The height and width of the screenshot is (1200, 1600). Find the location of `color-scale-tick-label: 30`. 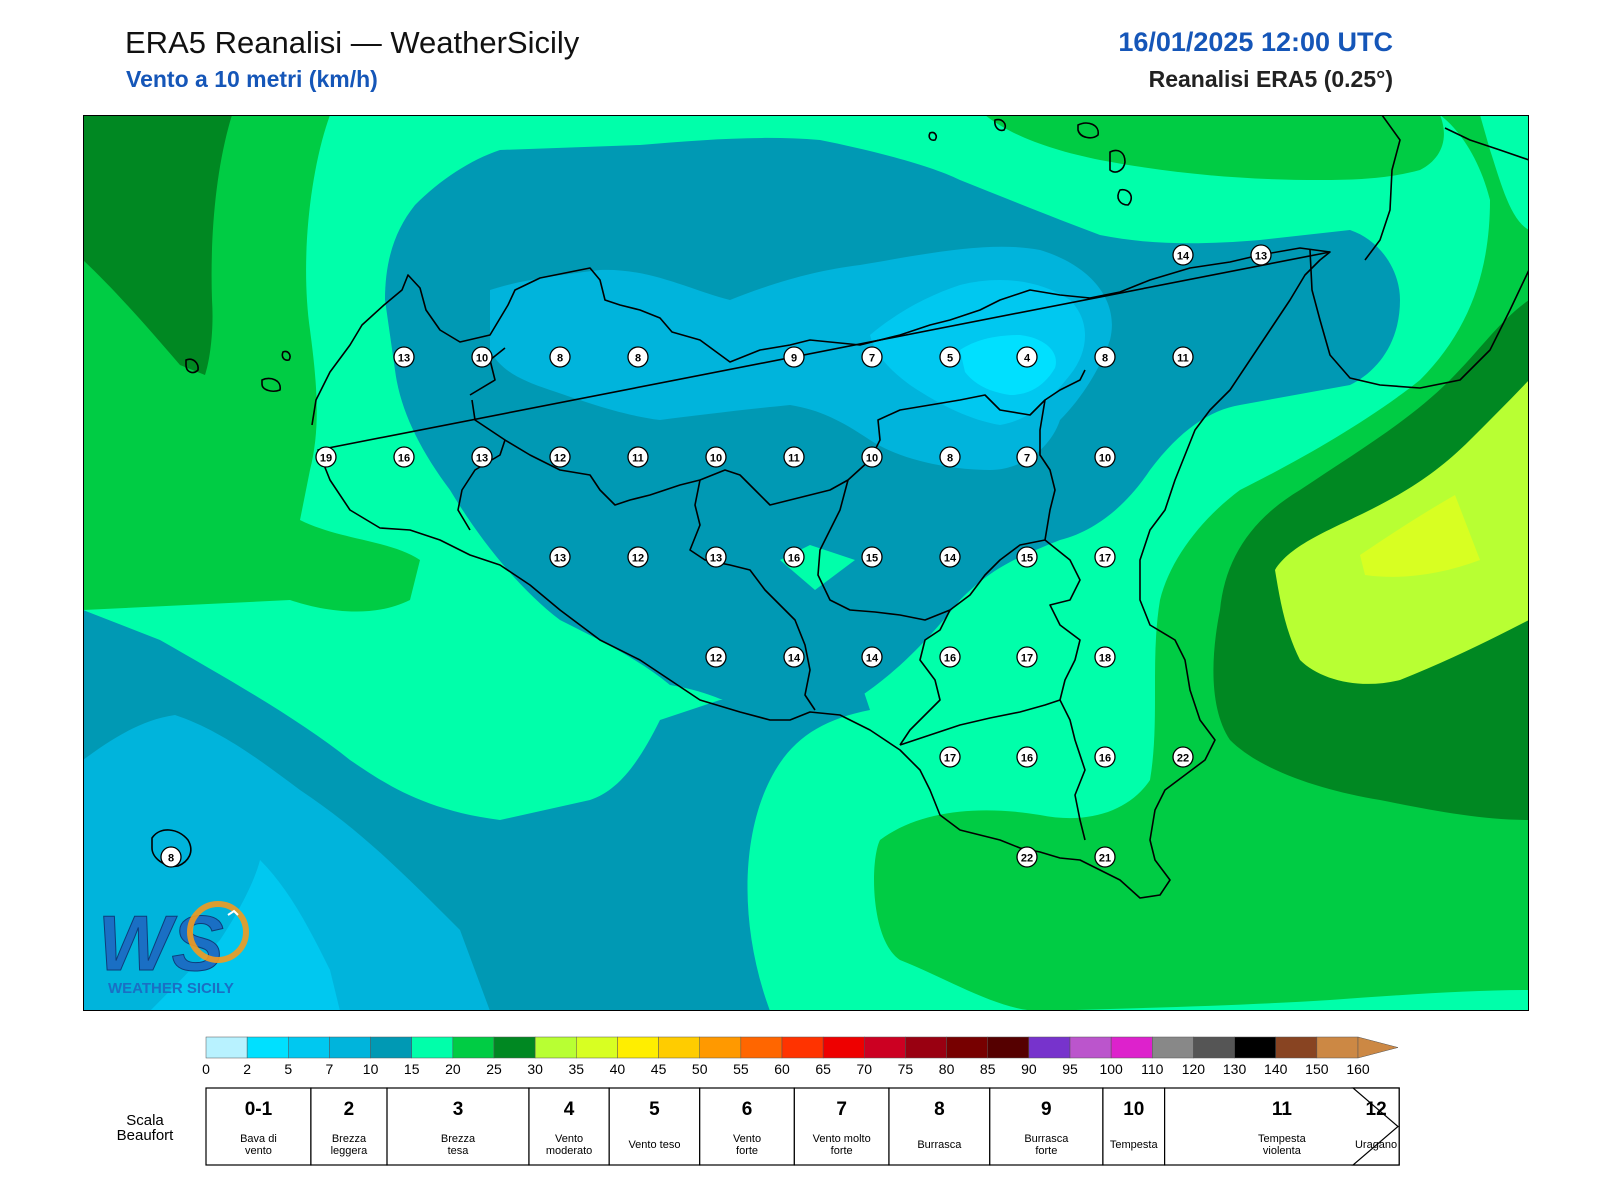

color-scale-tick-label: 30 is located at coordinates (535, 1069).